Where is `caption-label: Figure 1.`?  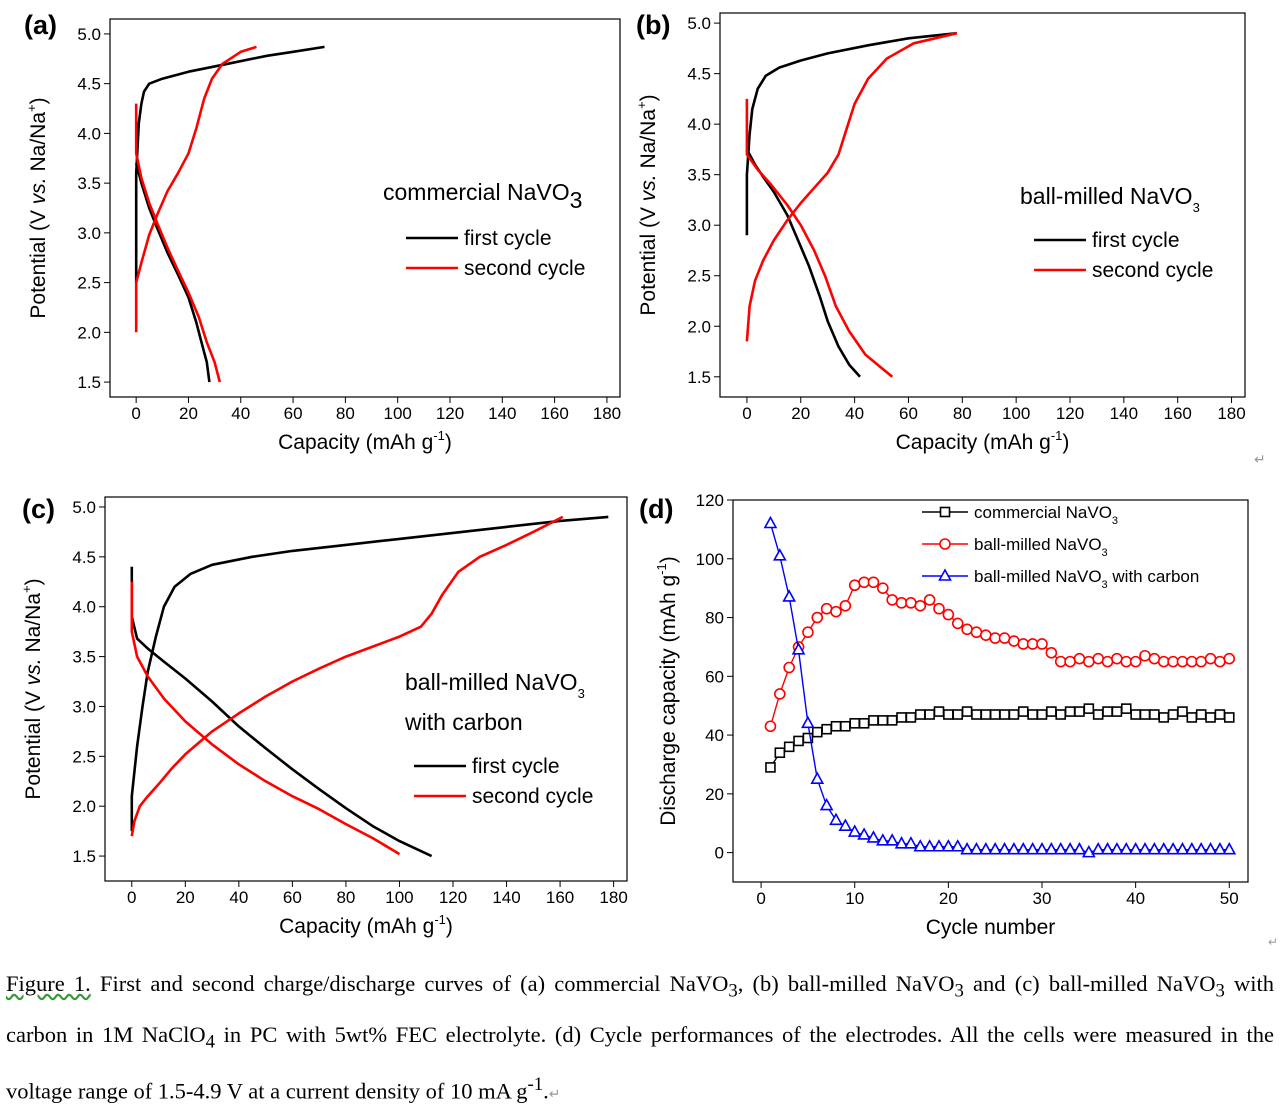
caption-label: Figure 1. is located at coordinates (48, 983).